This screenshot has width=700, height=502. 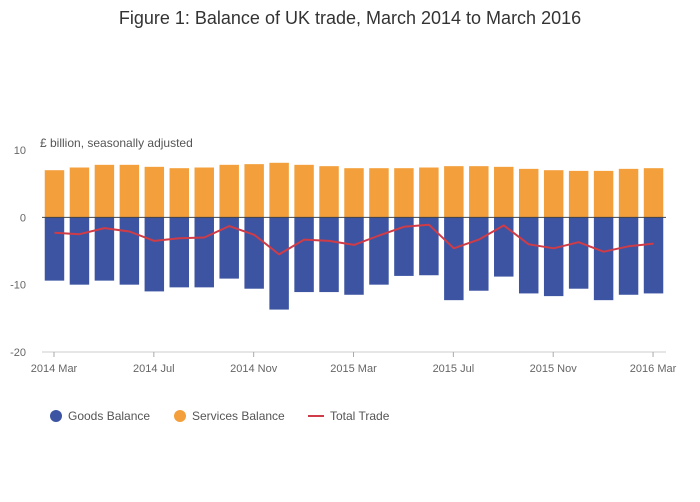 I want to click on x-tick-label: 2016 Mar, so click(x=653, y=369).